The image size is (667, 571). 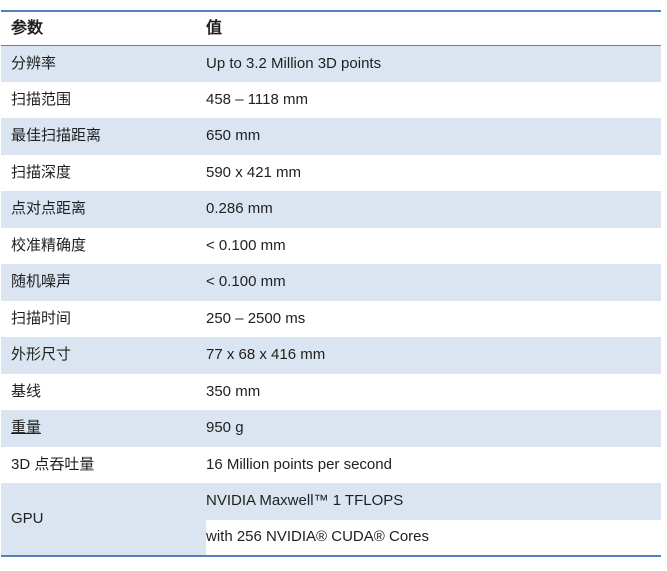 I want to click on param-cell: GPU, so click(x=103, y=519).